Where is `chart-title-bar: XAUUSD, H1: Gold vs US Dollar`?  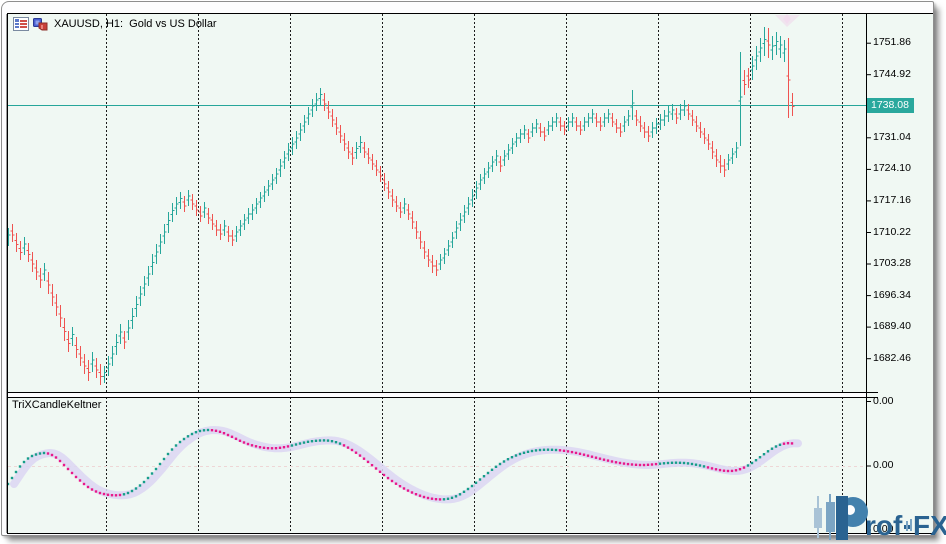 chart-title-bar: XAUUSD, H1: Gold vs US Dollar is located at coordinates (115, 24).